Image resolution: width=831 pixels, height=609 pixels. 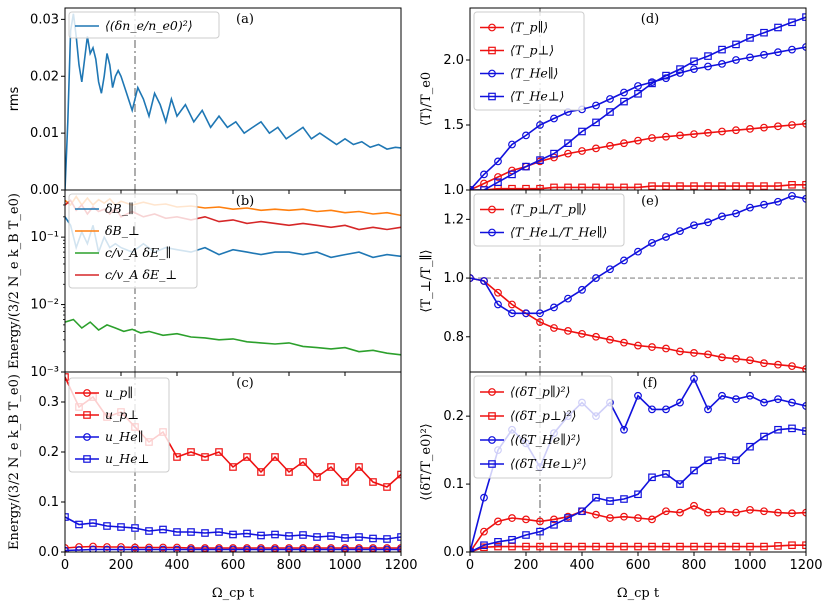 What do you see at coordinates (492, 464) in the screenshot?
I see `legend-marker` at bounding box center [492, 464].